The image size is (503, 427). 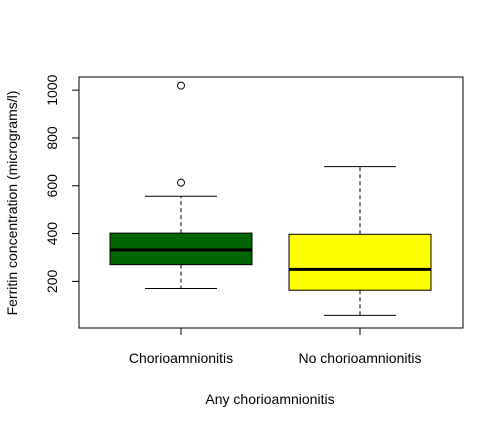 What do you see at coordinates (52, 138) in the screenshot?
I see `y-tick-label: 800` at bounding box center [52, 138].